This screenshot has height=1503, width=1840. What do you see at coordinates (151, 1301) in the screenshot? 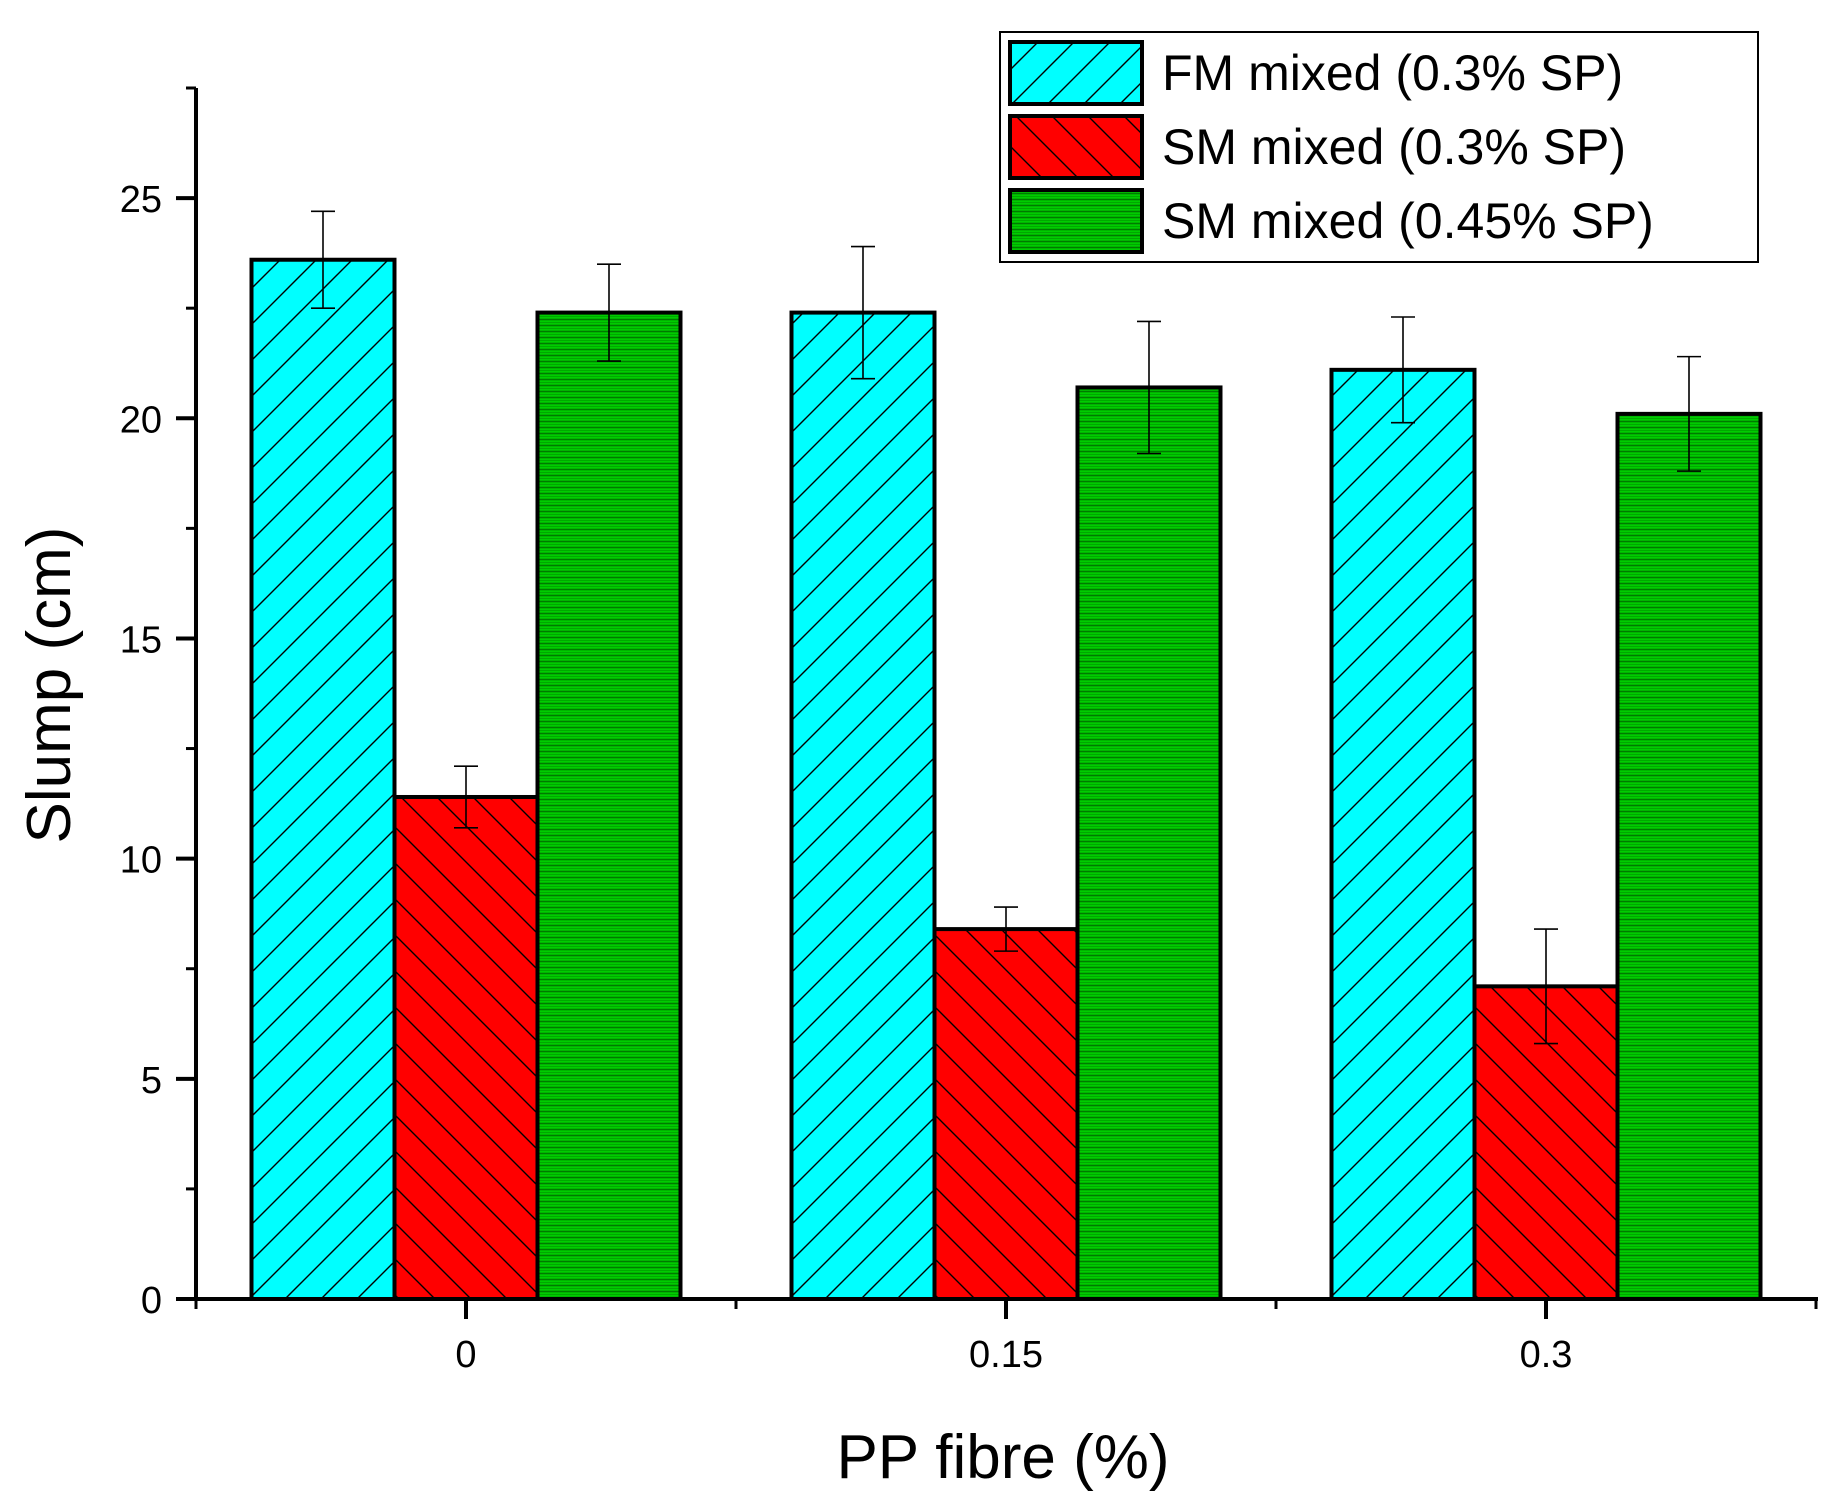
I see `y-tick-label: 0` at bounding box center [151, 1301].